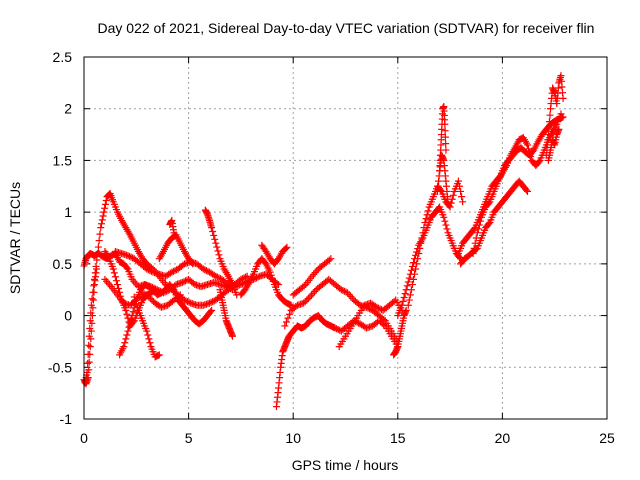  I want to click on y-tick-label: 0, so click(68, 316).